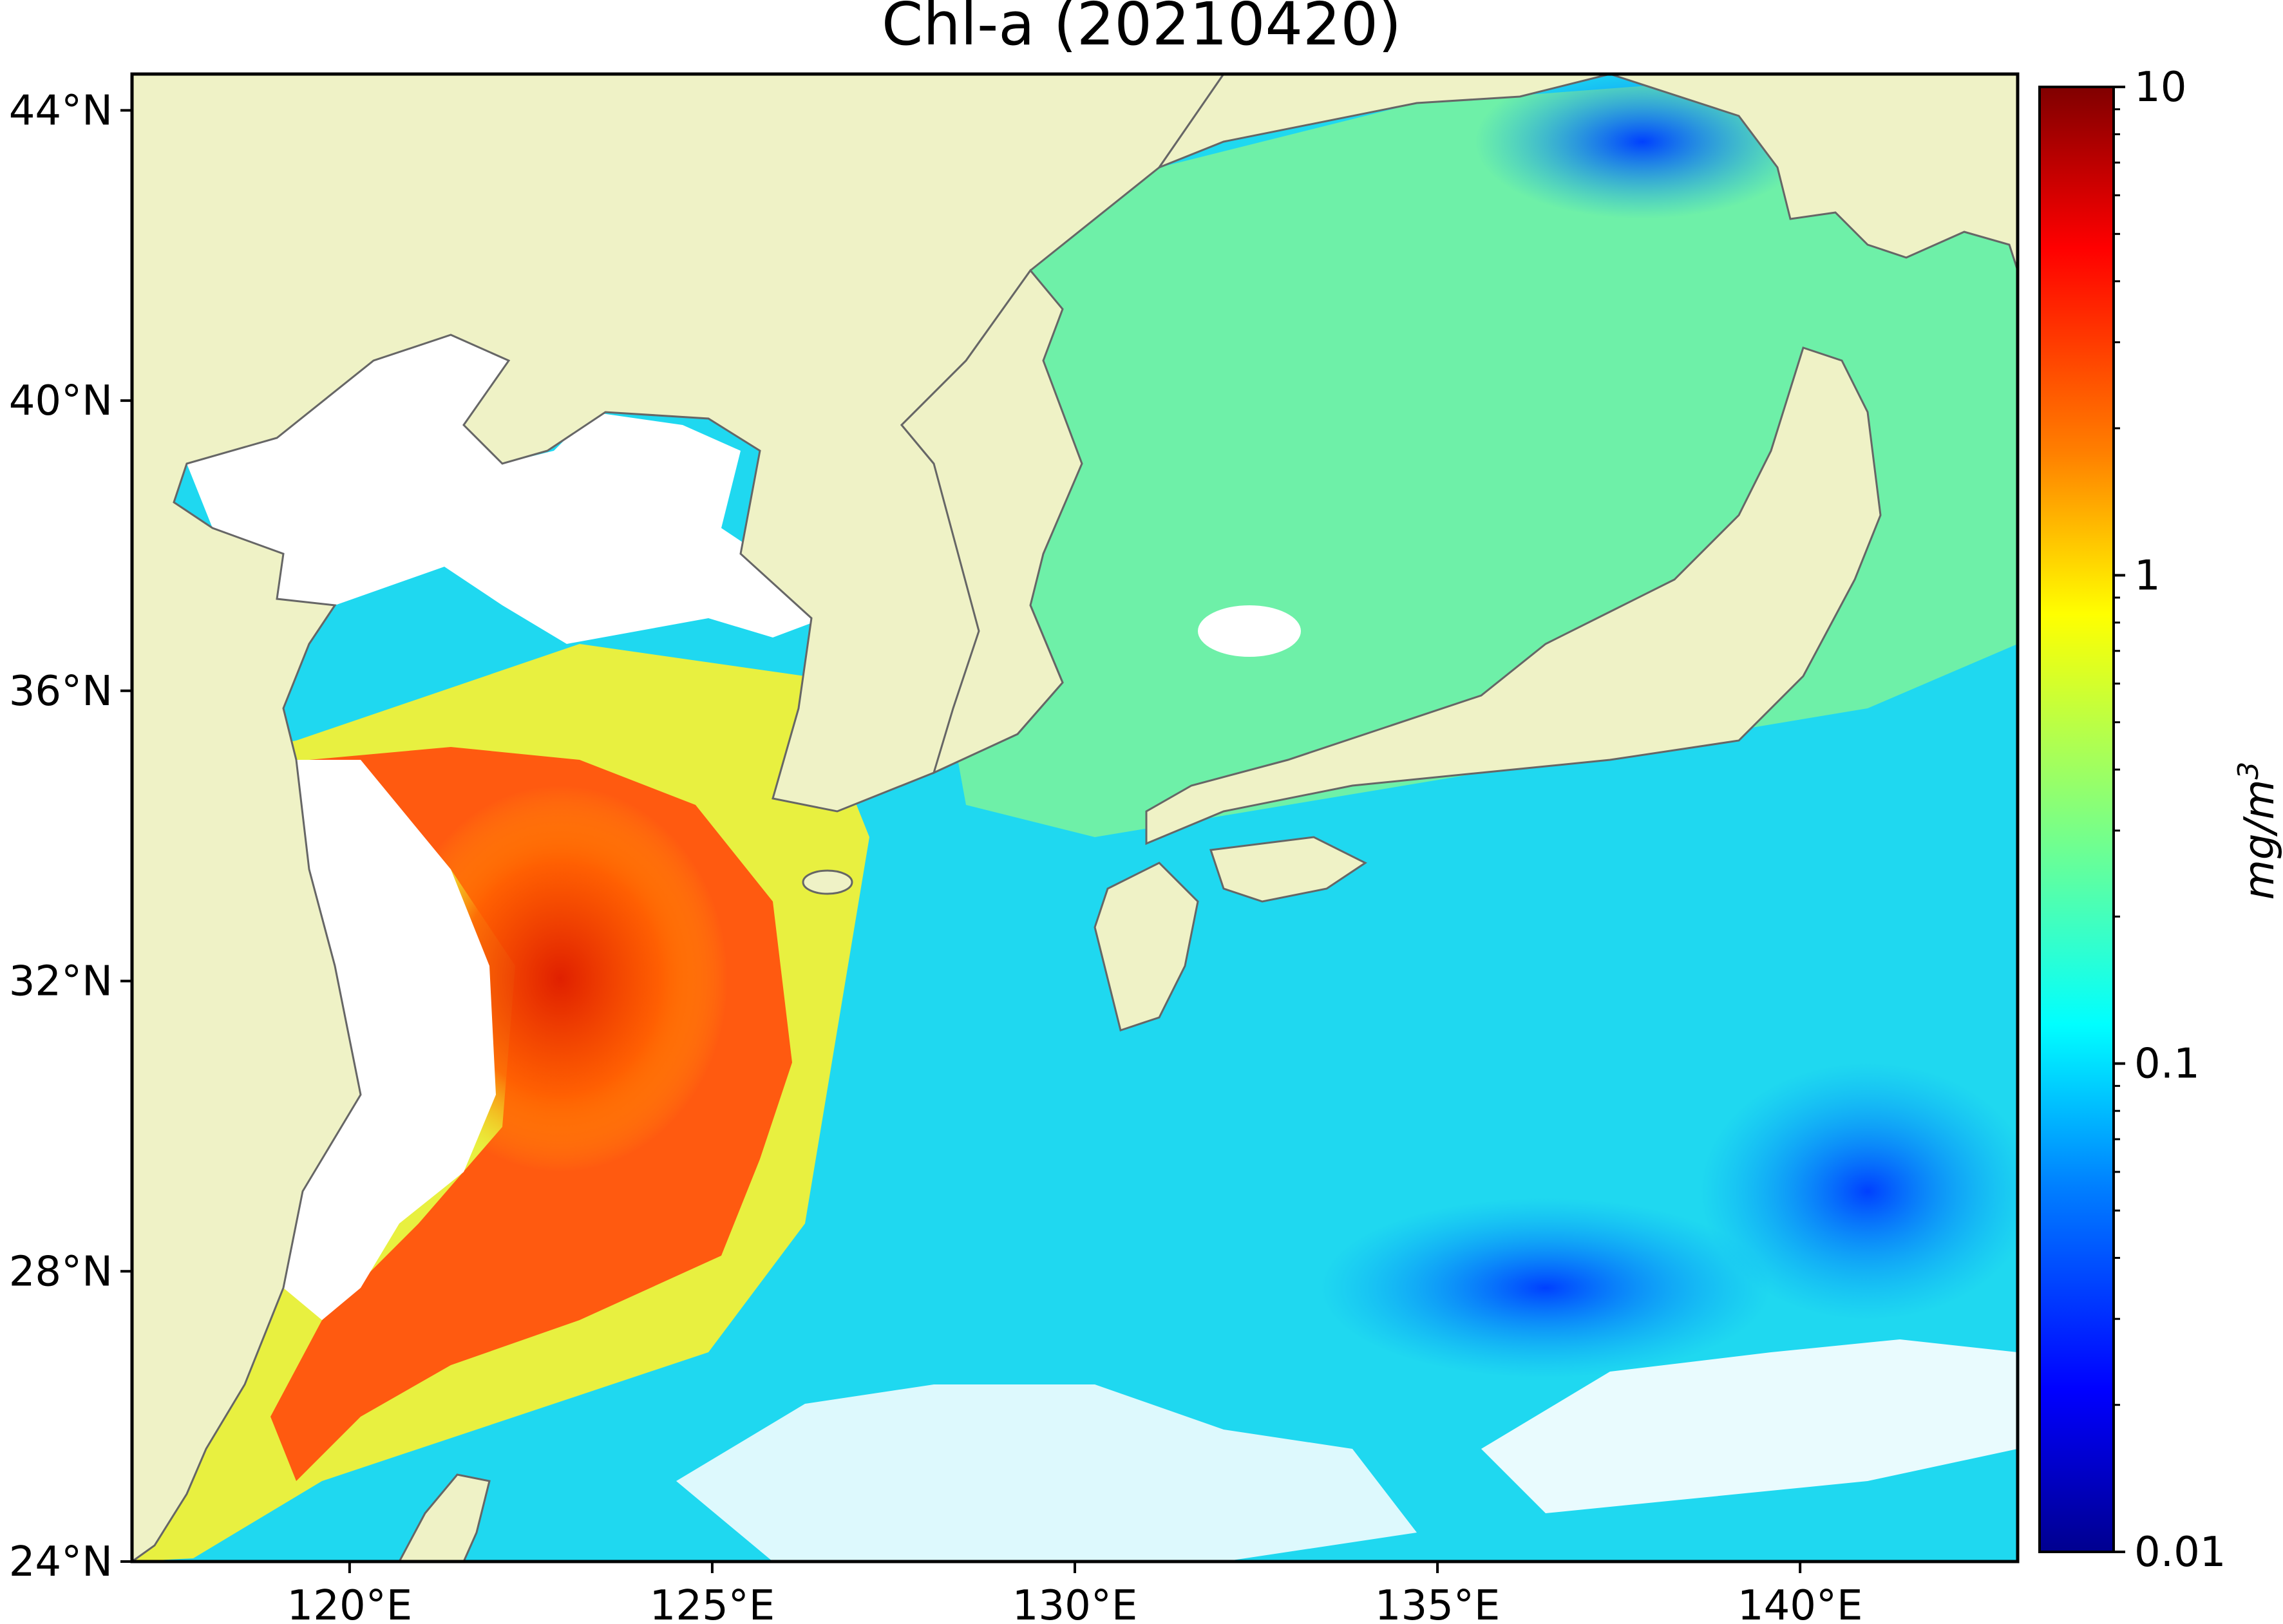 This screenshot has height=1624, width=2283. What do you see at coordinates (61, 1562) in the screenshot?
I see `lat-tick-label: 24°N` at bounding box center [61, 1562].